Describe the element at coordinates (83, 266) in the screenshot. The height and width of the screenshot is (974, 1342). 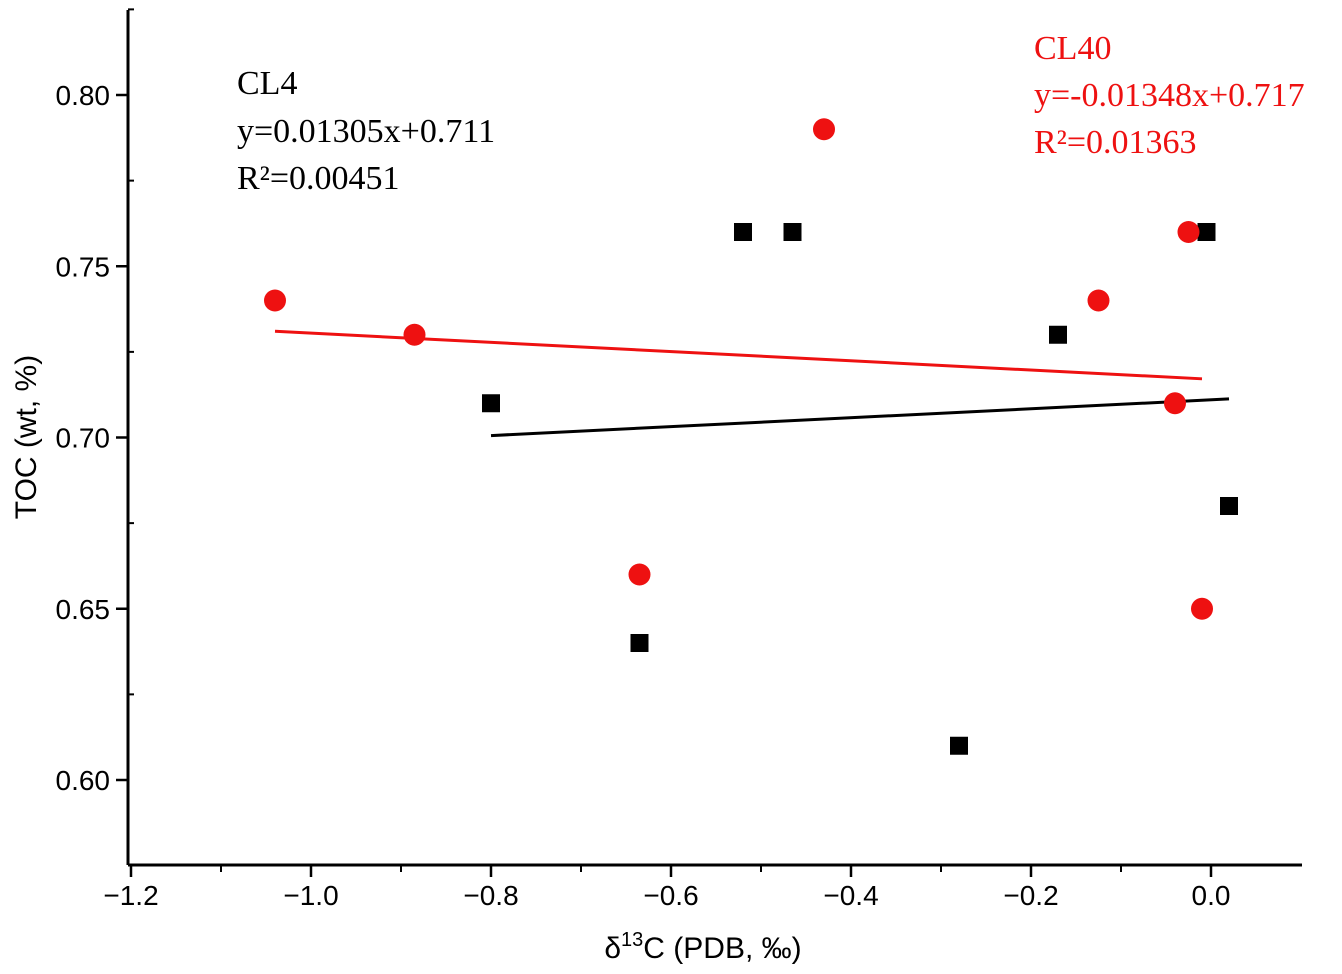
I see `y-tick-label: 0.75` at that location.